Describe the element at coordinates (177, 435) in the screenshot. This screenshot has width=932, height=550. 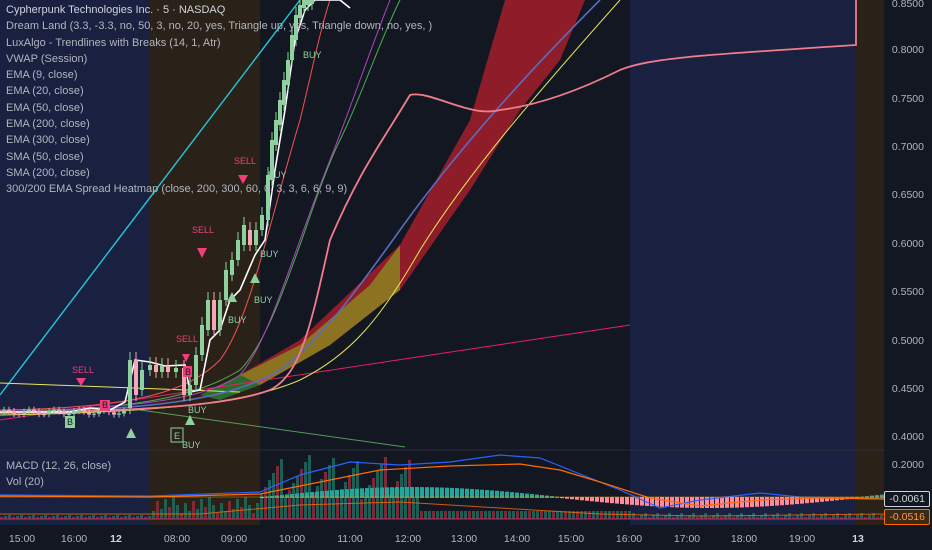
I see `earnings-marker-box` at that location.